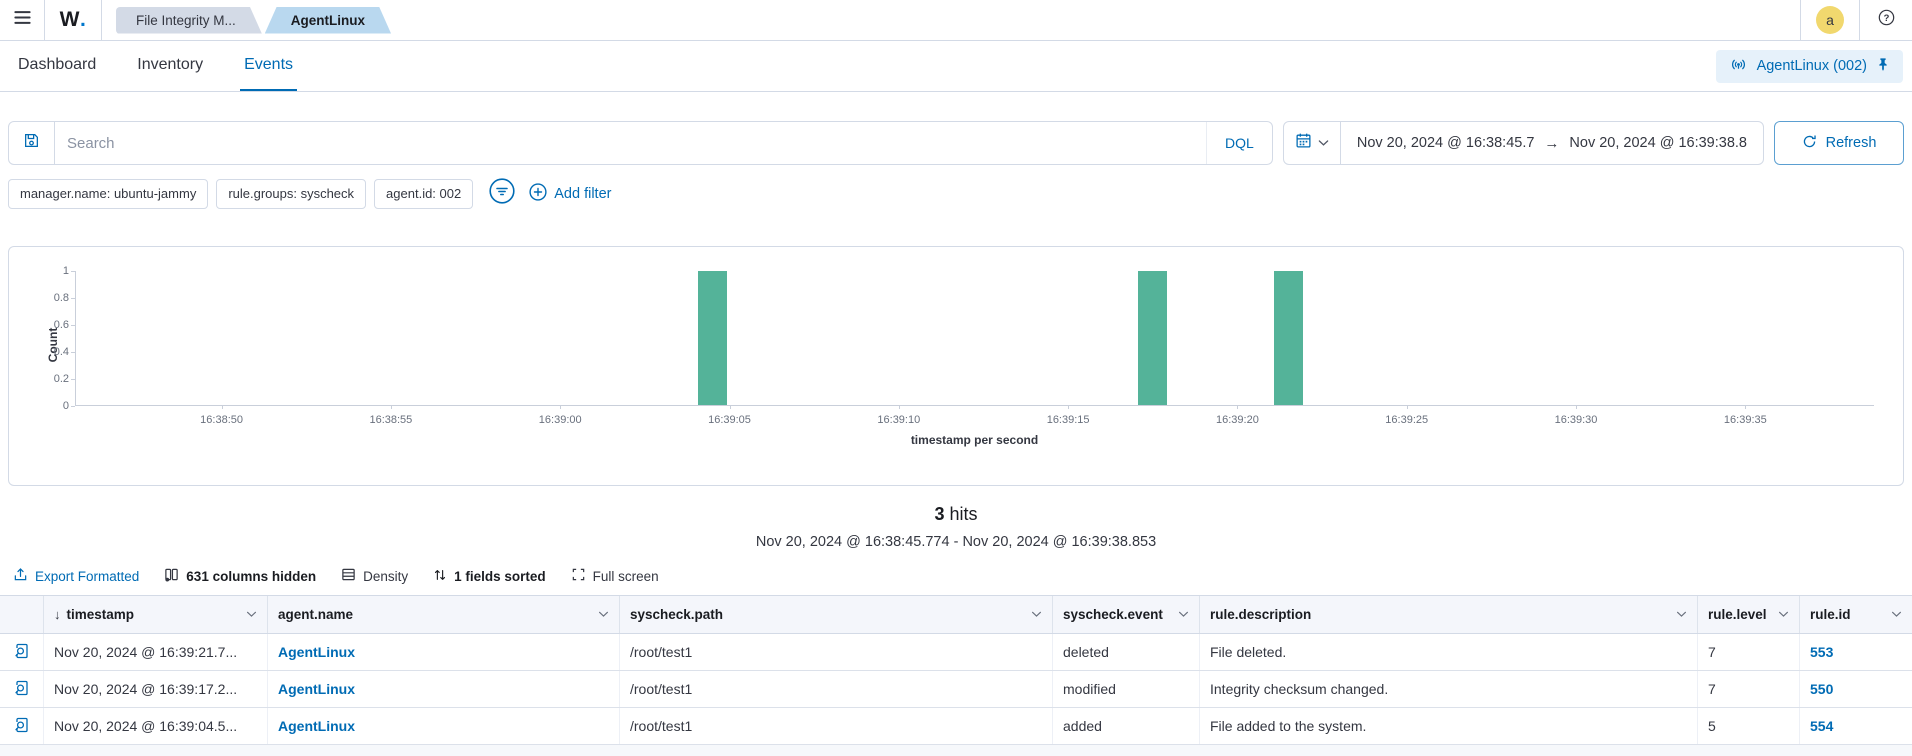 The image size is (1912, 756). What do you see at coordinates (386, 576) in the screenshot?
I see `density-label: Density` at bounding box center [386, 576].